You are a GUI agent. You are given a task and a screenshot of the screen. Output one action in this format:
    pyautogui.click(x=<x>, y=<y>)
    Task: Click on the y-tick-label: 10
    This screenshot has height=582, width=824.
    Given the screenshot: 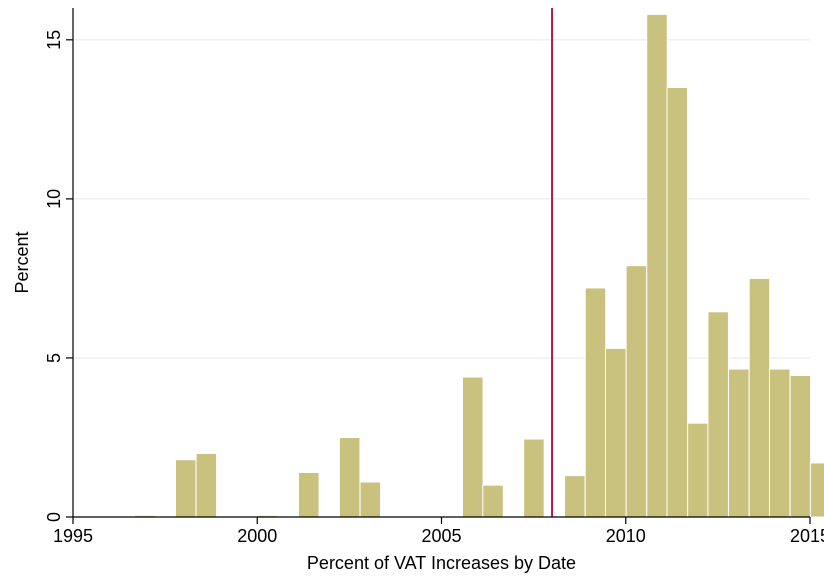 What is the action you would take?
    pyautogui.click(x=54, y=199)
    